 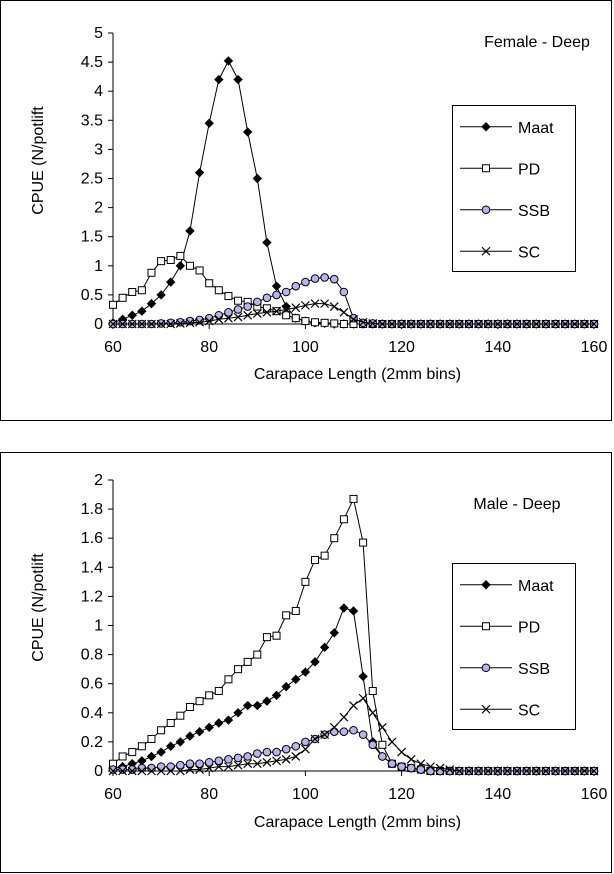 I want to click on male-y-tick-label: 0.8, so click(x=92, y=655).